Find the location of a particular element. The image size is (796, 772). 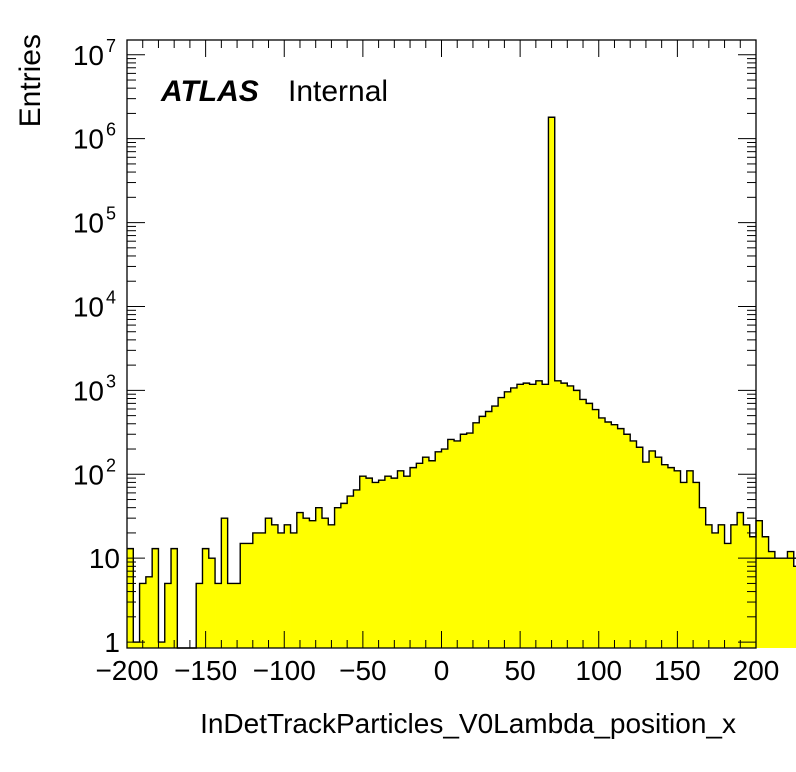

x-tick-label: 0 is located at coordinates (442, 670).